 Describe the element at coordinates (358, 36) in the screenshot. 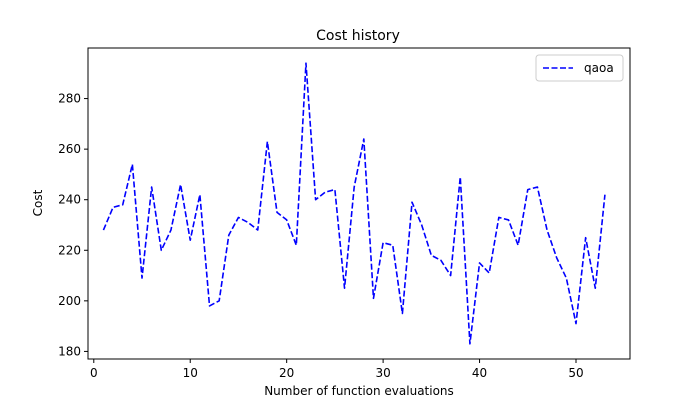

I see `chart-title: Cost history` at that location.